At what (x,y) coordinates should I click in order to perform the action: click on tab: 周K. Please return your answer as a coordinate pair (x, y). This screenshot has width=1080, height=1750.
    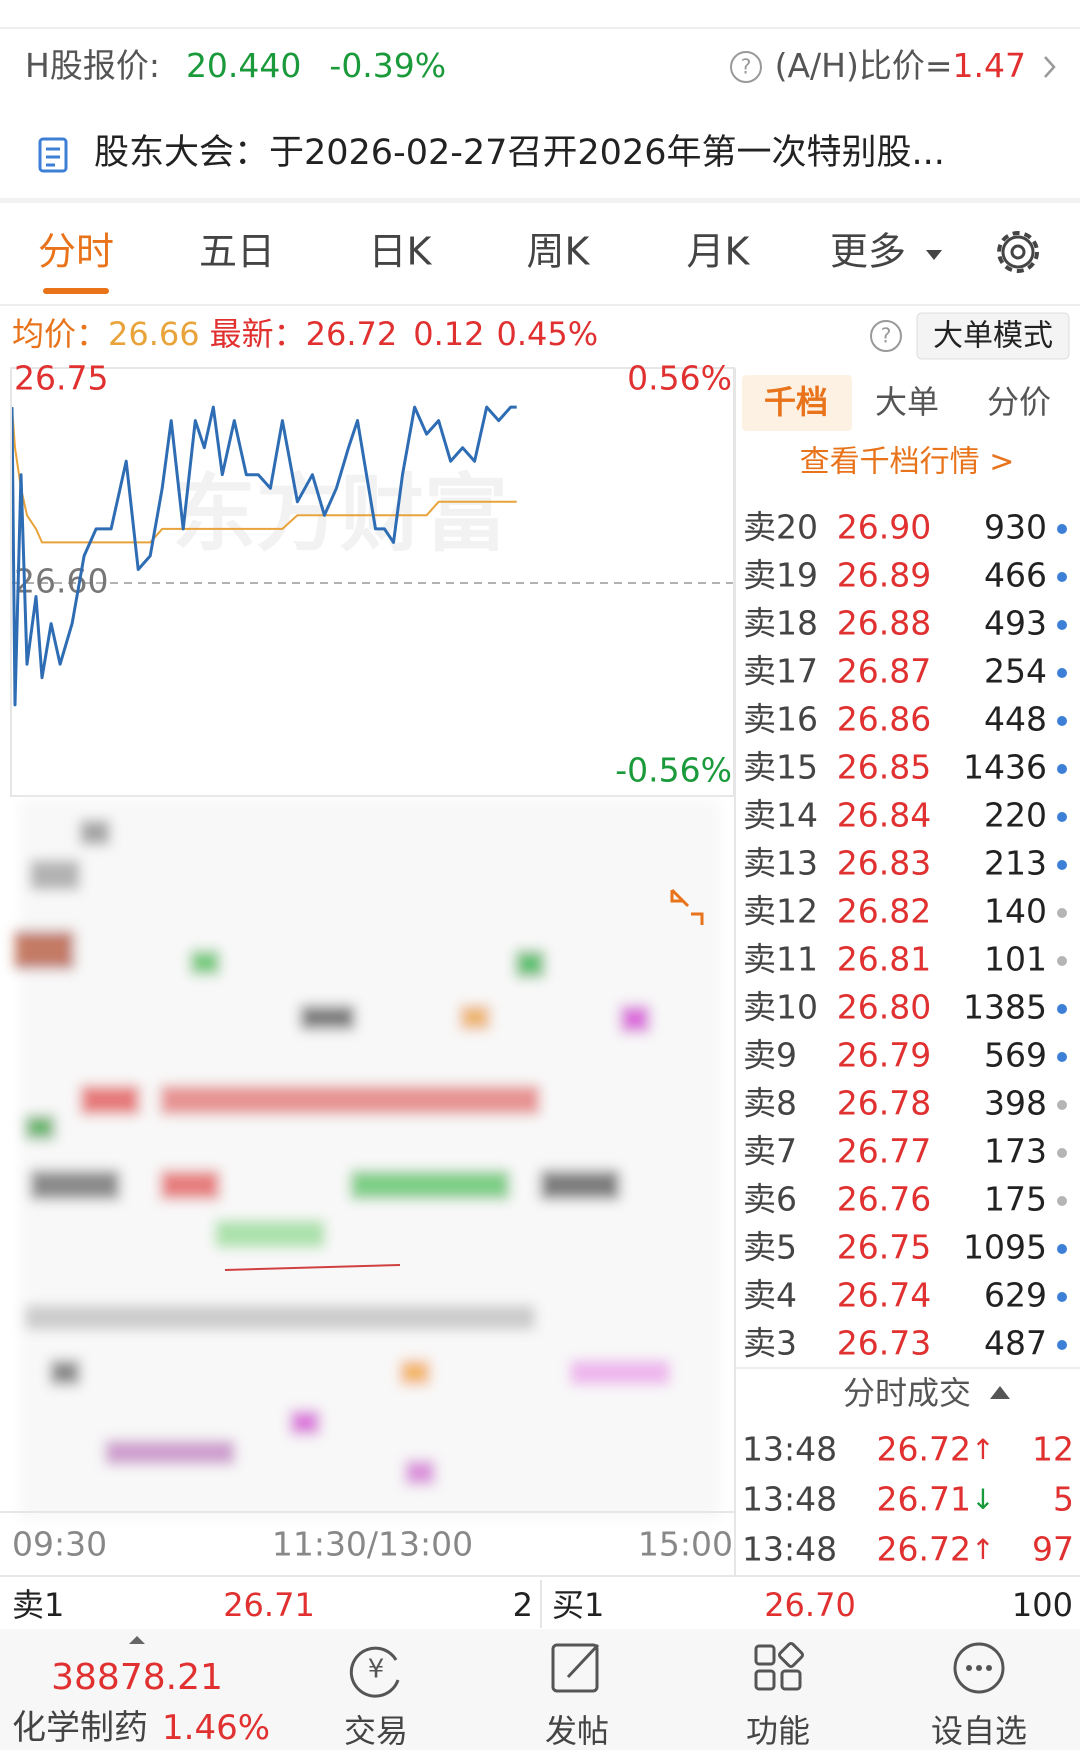
    Looking at the image, I should click on (559, 252).